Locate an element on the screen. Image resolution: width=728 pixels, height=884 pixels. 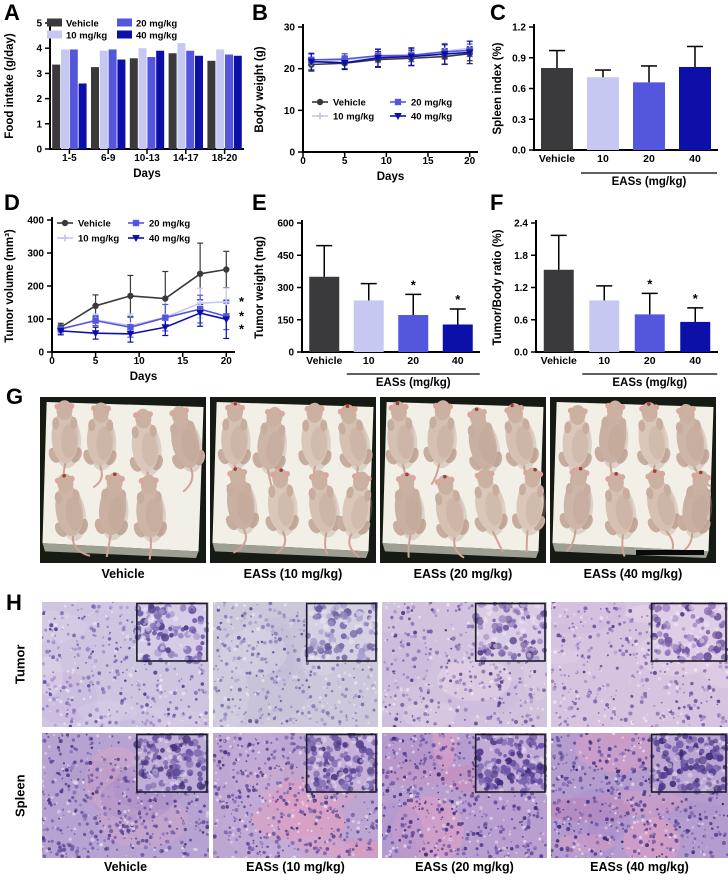
svg-text: Tumor/Body ratio (%) is located at coordinates (498, 287).